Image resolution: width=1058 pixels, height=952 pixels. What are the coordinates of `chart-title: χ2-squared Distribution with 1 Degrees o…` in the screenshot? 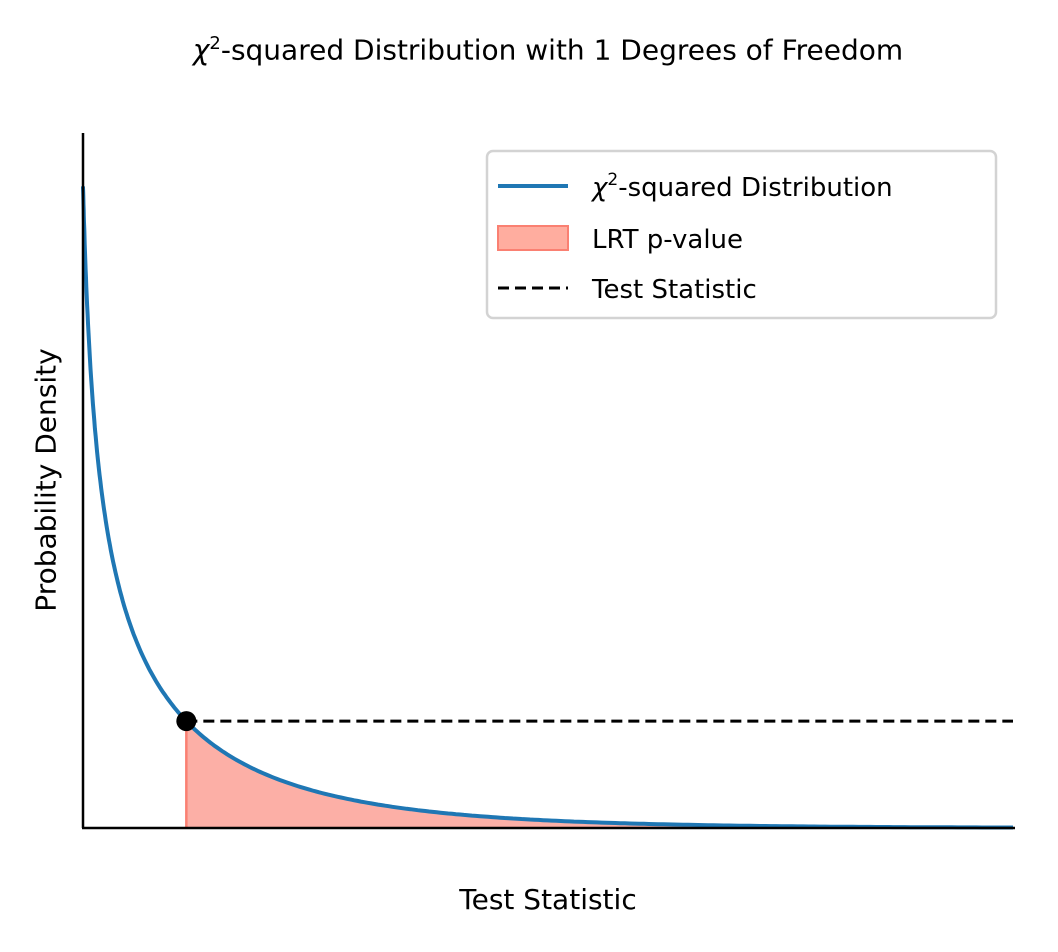 It's located at (529, 49).